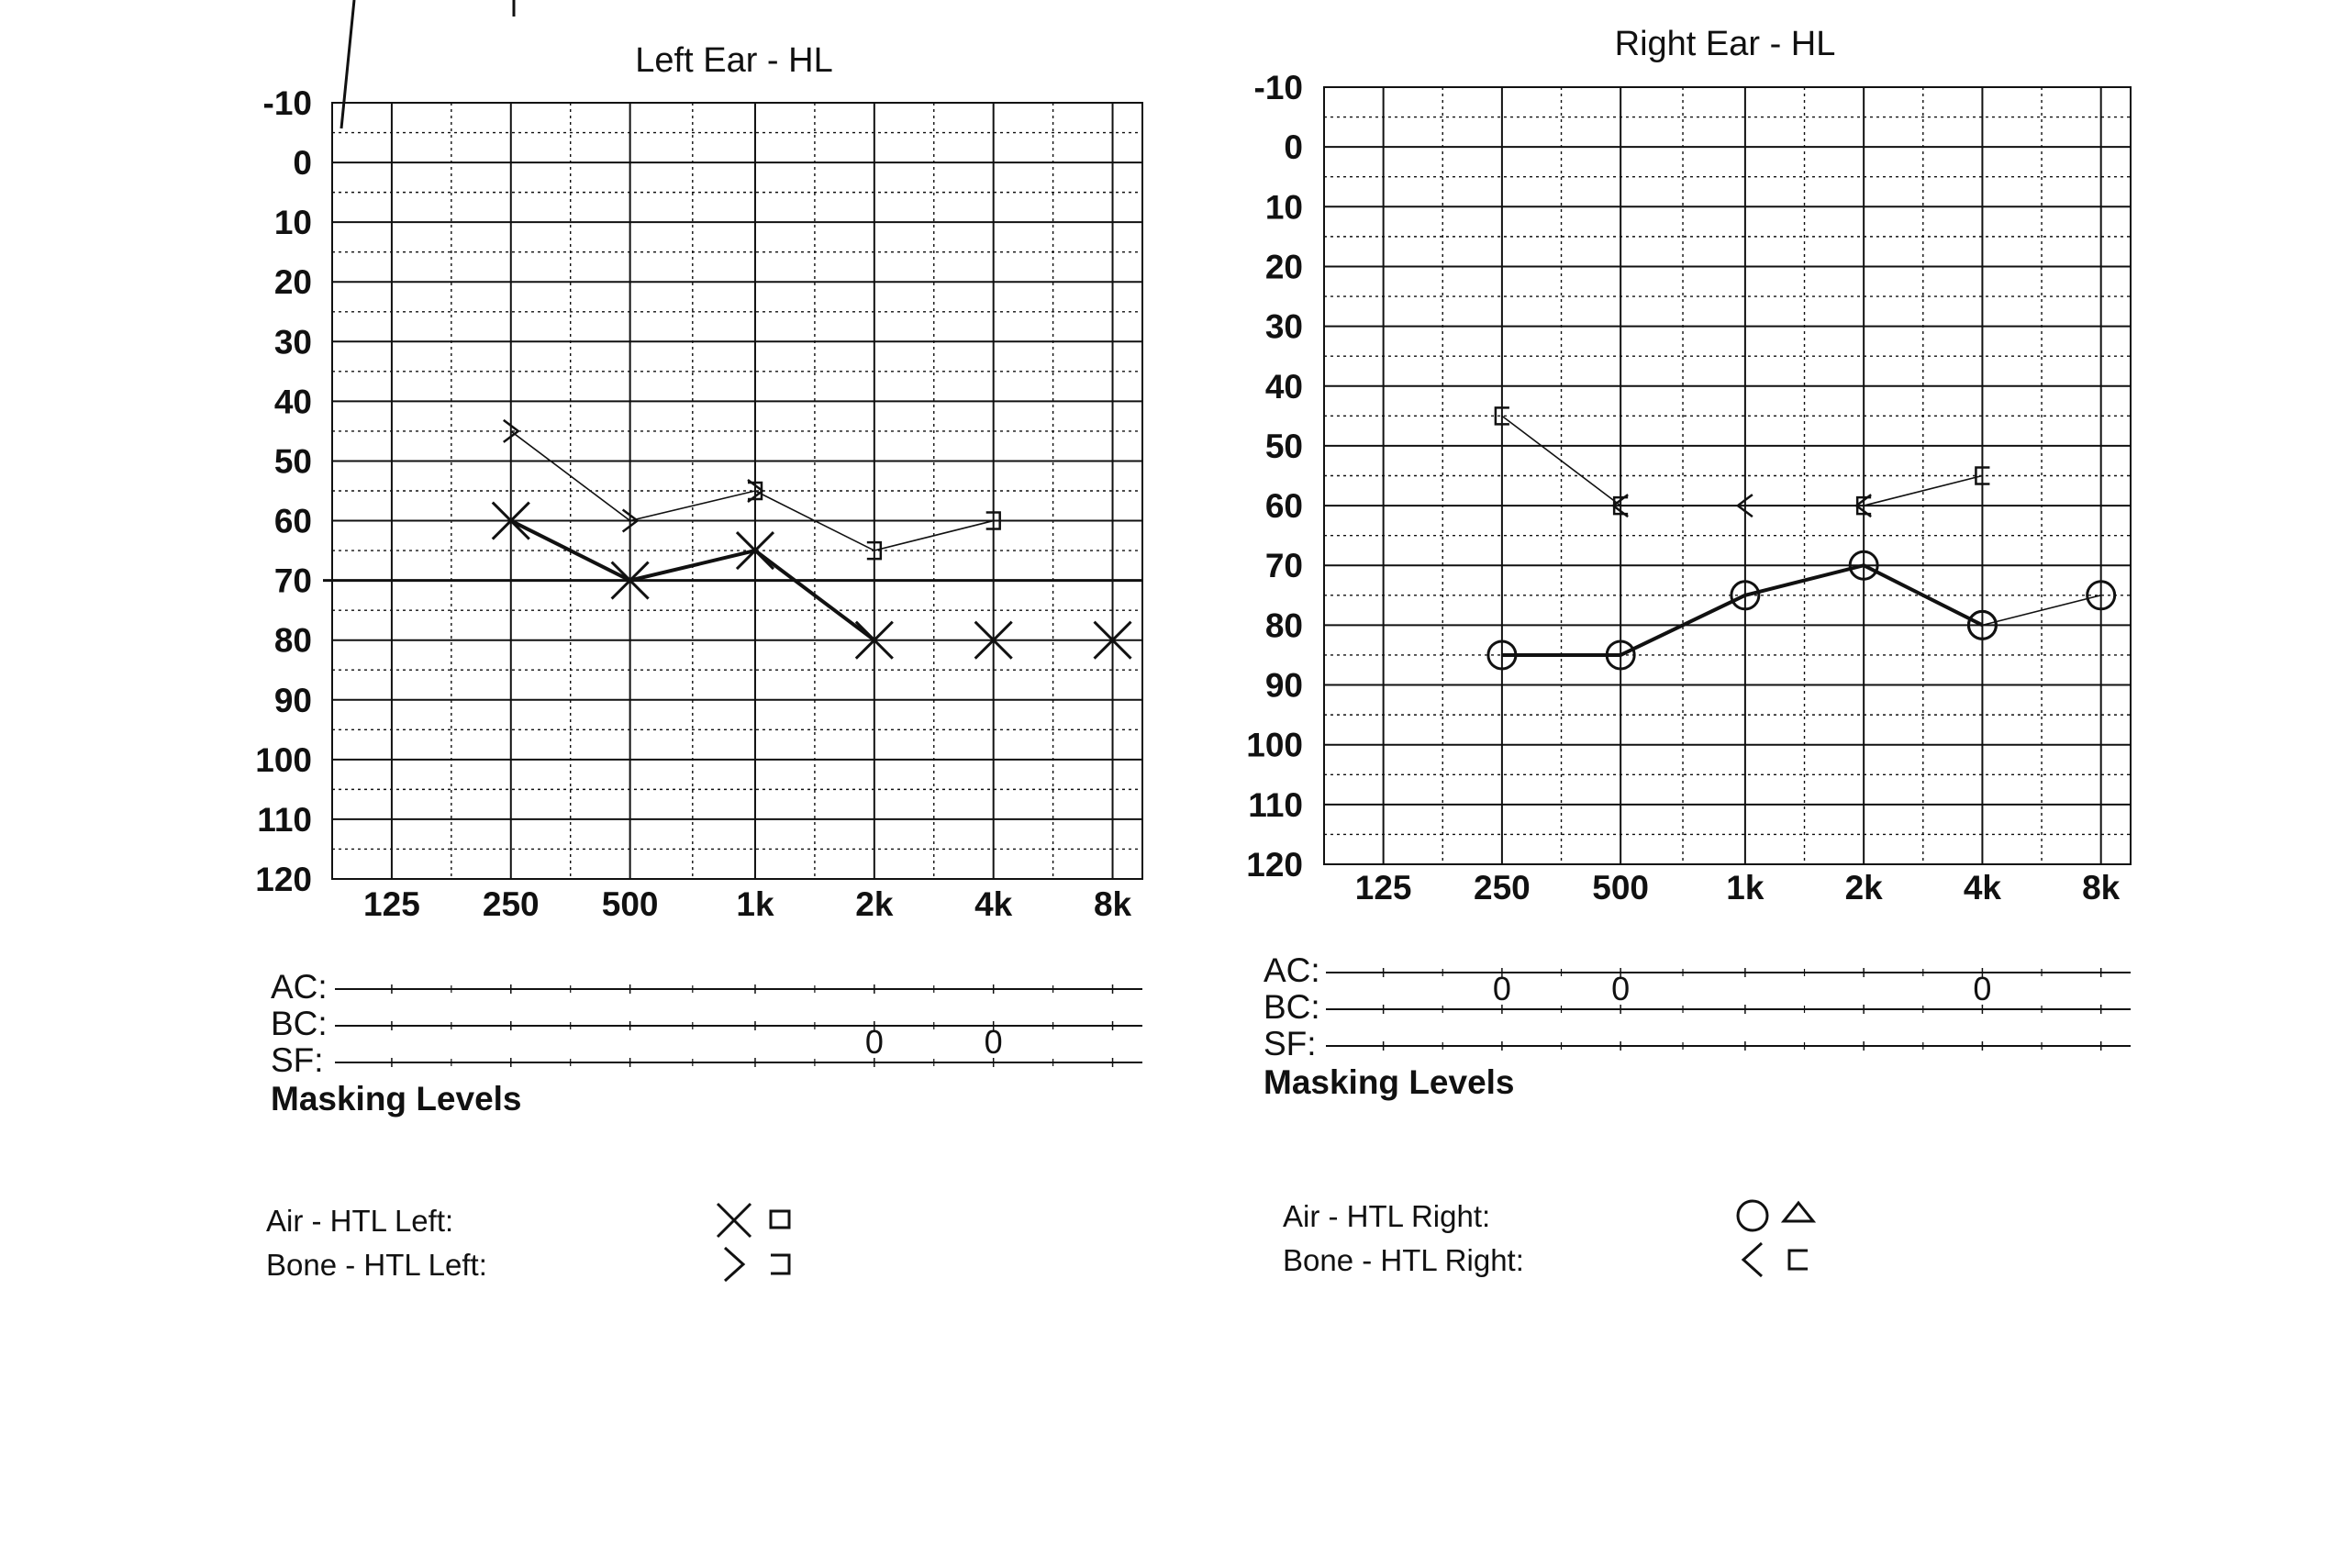  I want to click on y-tick-label: 0, so click(1293, 147).